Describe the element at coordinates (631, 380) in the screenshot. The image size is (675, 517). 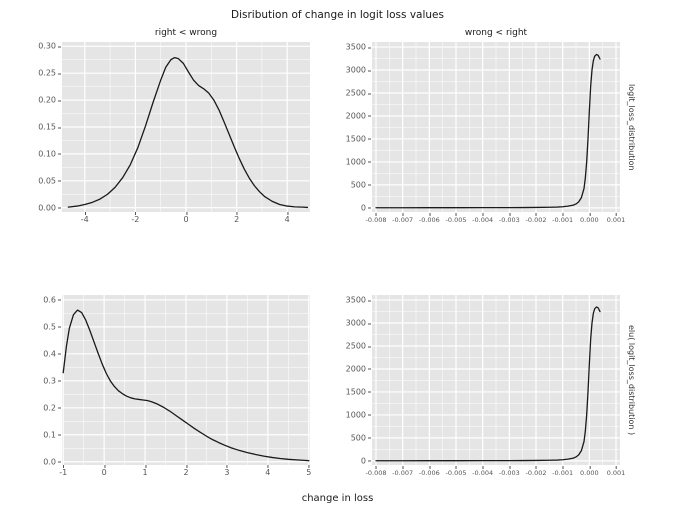
I see `right-axis-label-elu-logit-loss-distribution: elu( logit_loss_distribution )` at that location.